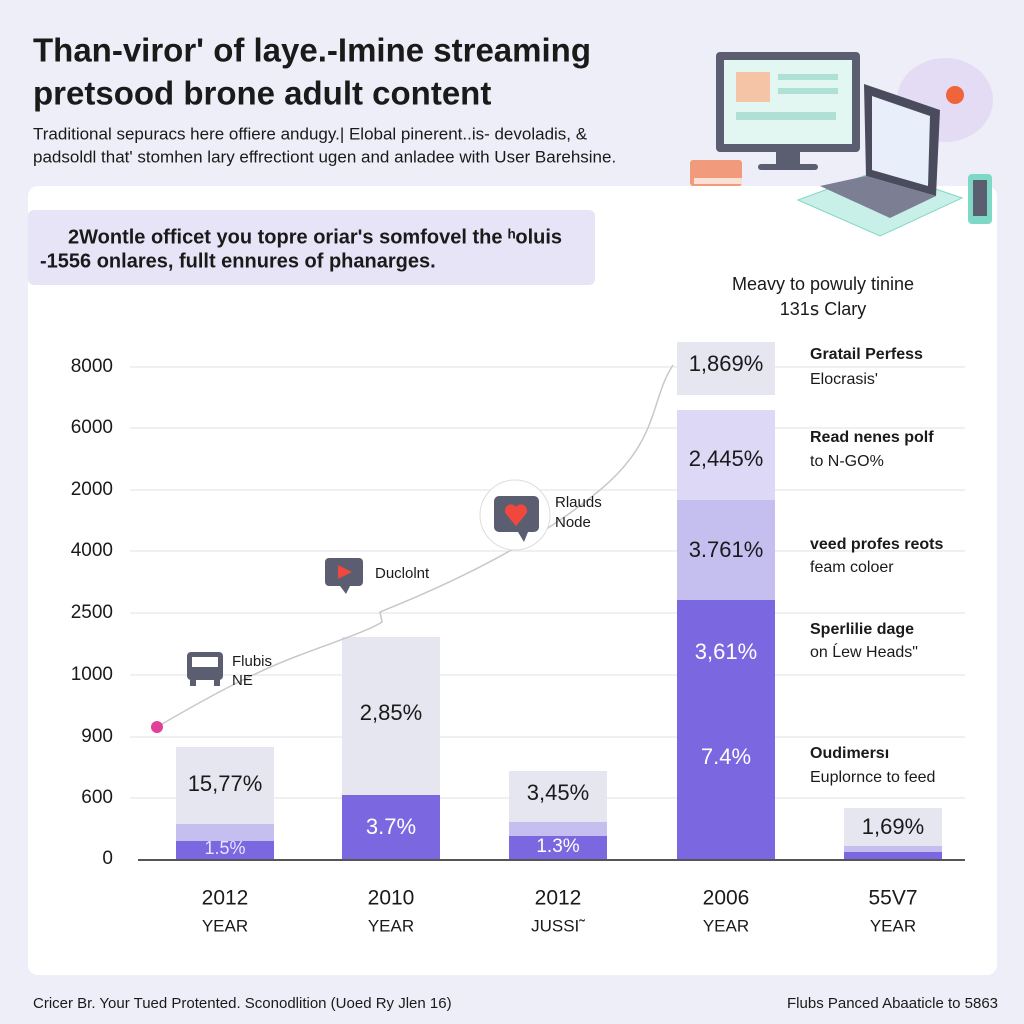  I want to click on legend-heading: Meavy to powuly tinine, so click(823, 284).